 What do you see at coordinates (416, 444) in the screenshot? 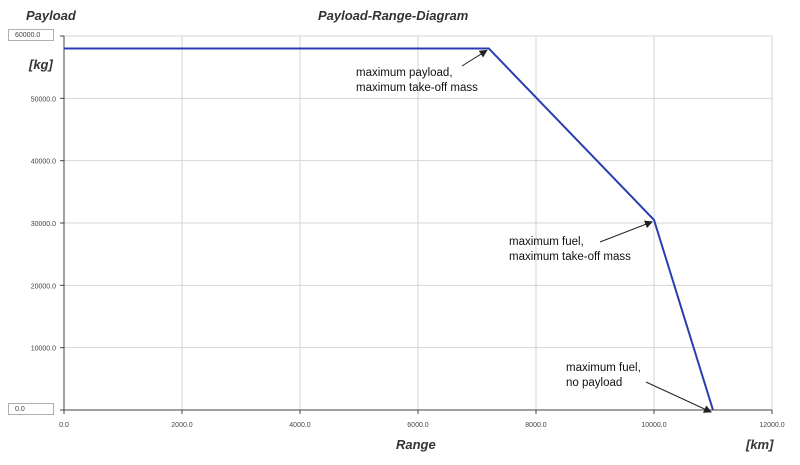
I see `x-axis-label: Range` at bounding box center [416, 444].